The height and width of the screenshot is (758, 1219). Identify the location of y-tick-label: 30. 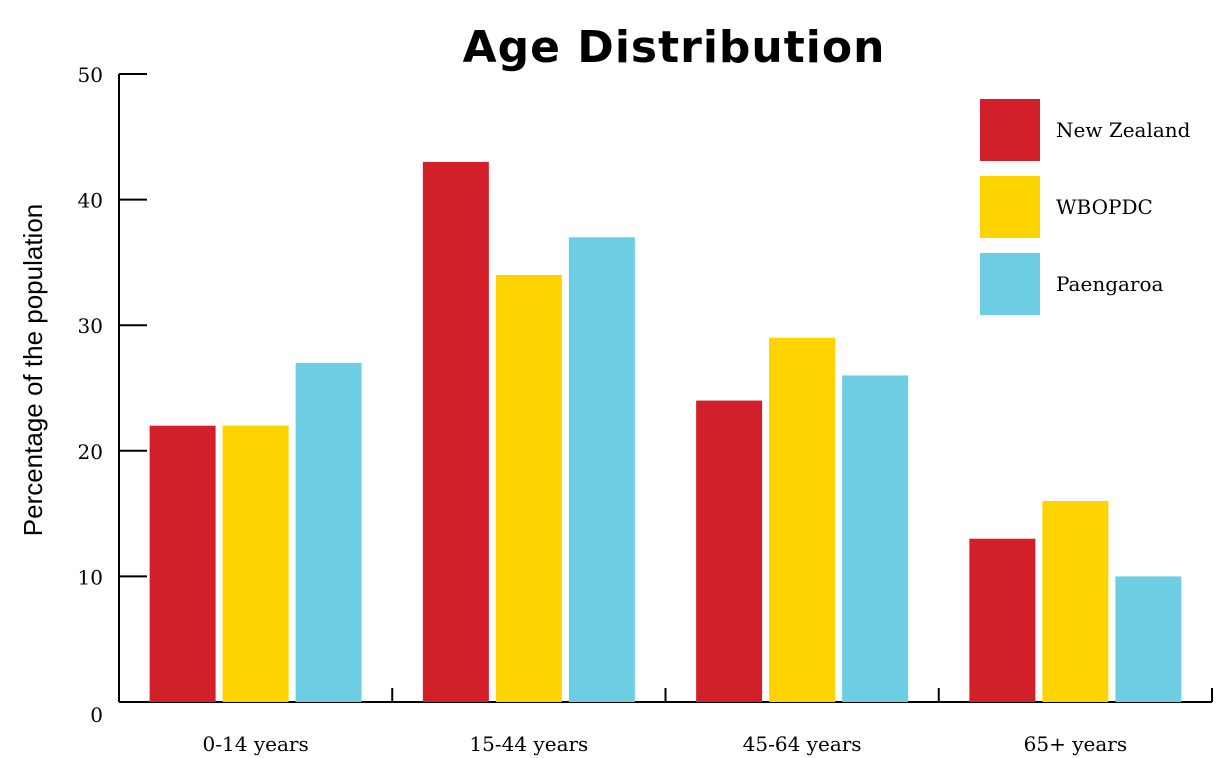
(90, 326).